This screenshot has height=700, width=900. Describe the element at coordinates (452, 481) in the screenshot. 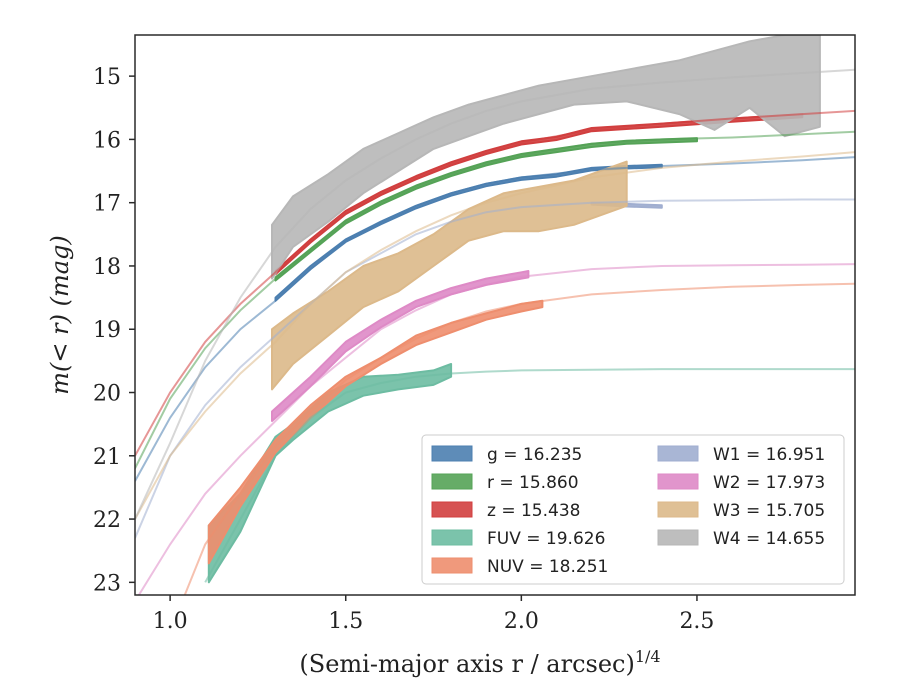

I see `legend-swatch-r` at that location.